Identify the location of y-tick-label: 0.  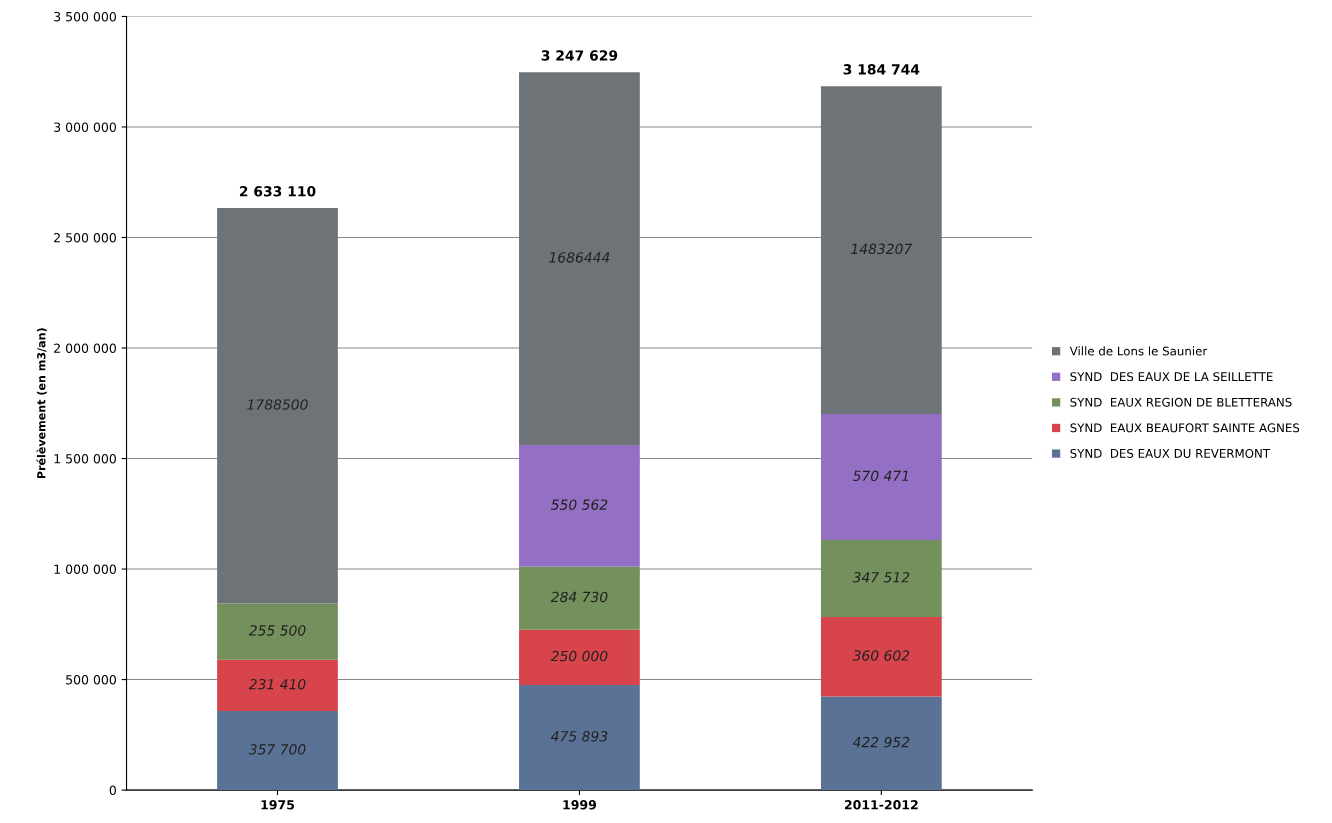
(112, 790).